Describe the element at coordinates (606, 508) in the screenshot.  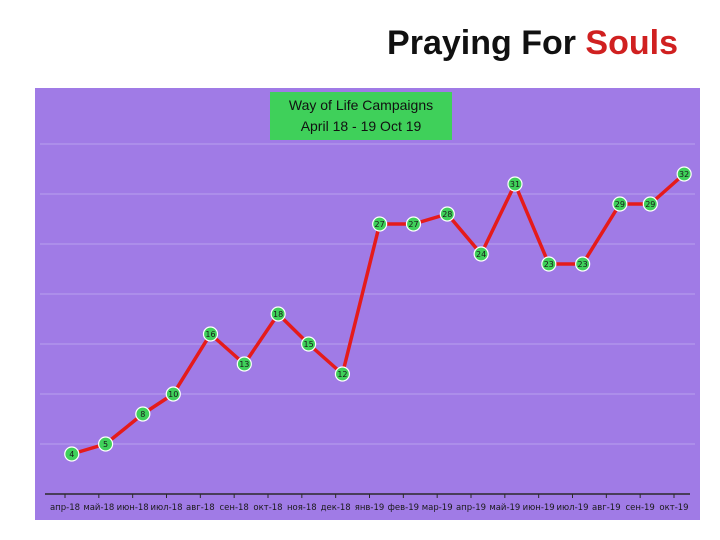
I see `x-tick-label: авг-19` at that location.